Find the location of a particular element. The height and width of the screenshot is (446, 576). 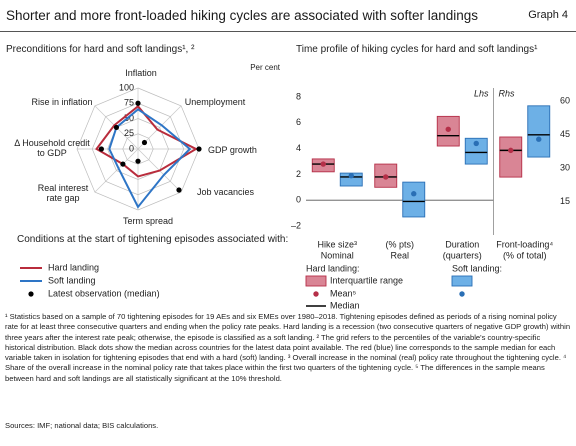

y2-tick-label: 15 is located at coordinates (565, 201).